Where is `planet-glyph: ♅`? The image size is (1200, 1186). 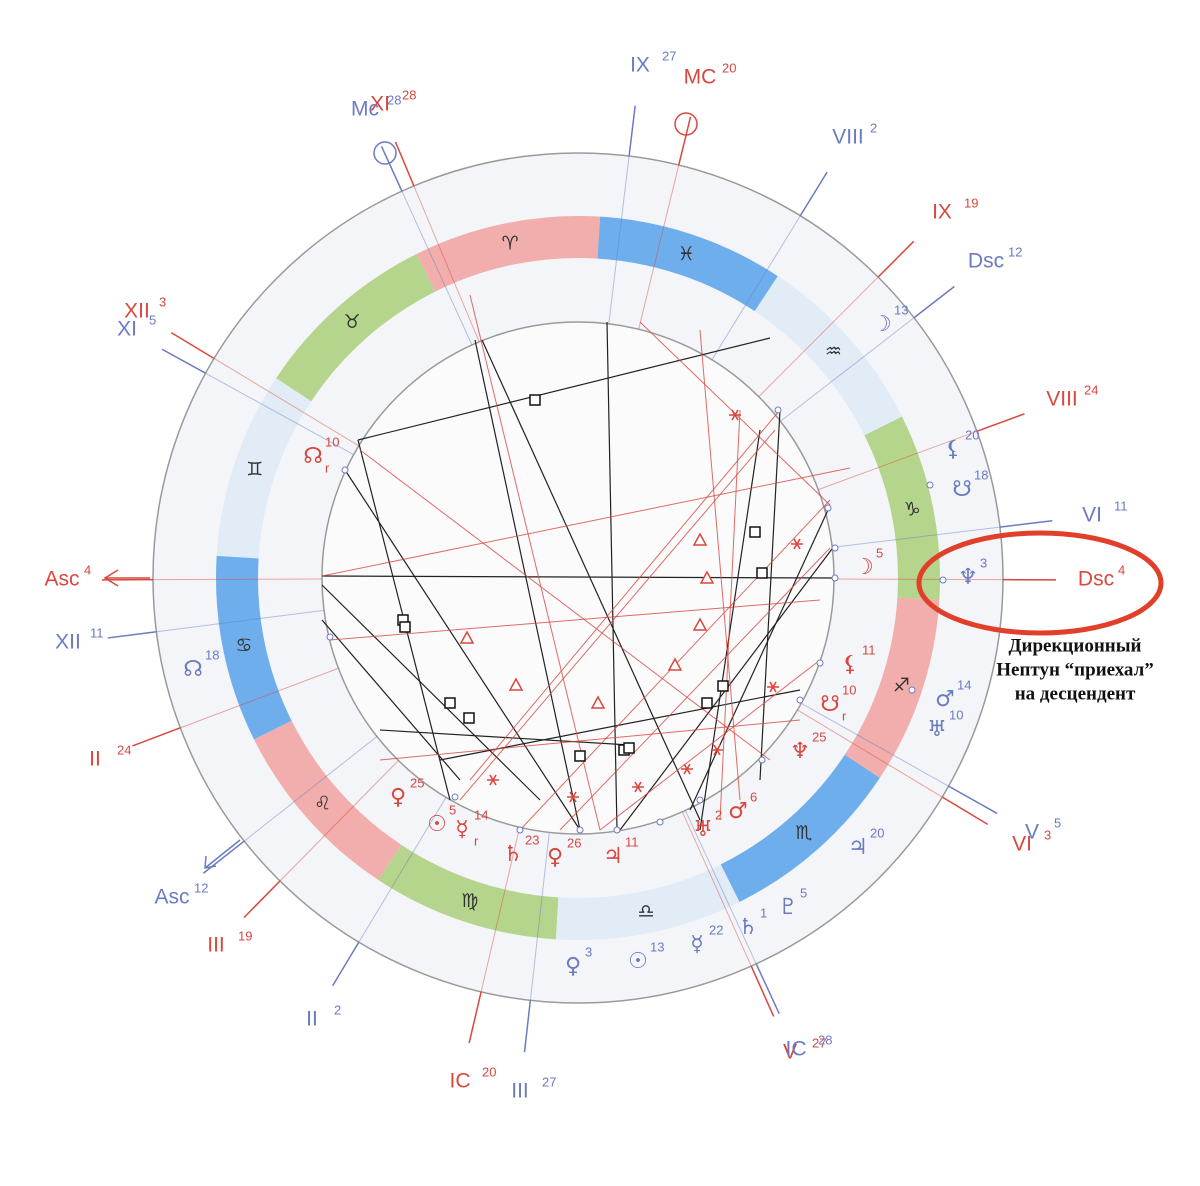 planet-glyph: ♅ is located at coordinates (703, 829).